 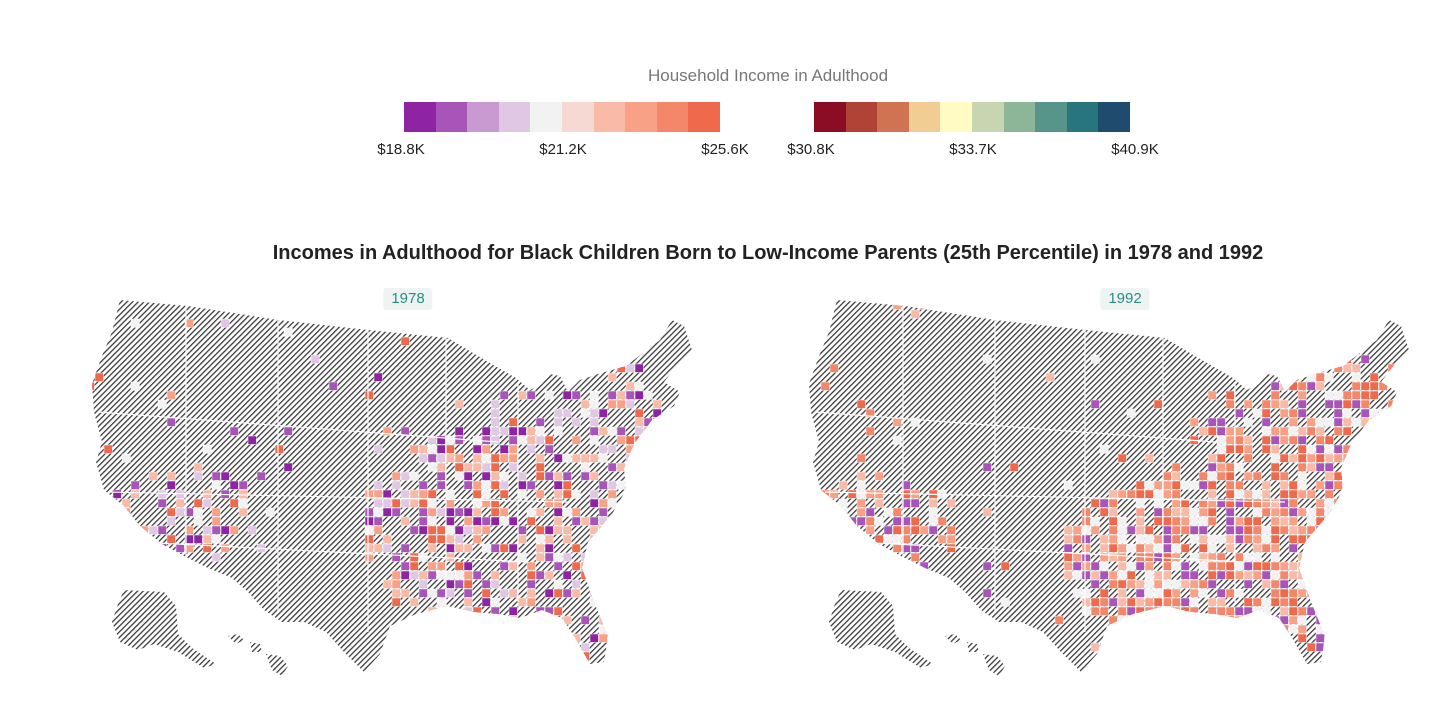 What do you see at coordinates (401, 149) in the screenshot?
I see `legend-low-tick-min: $18.8K` at bounding box center [401, 149].